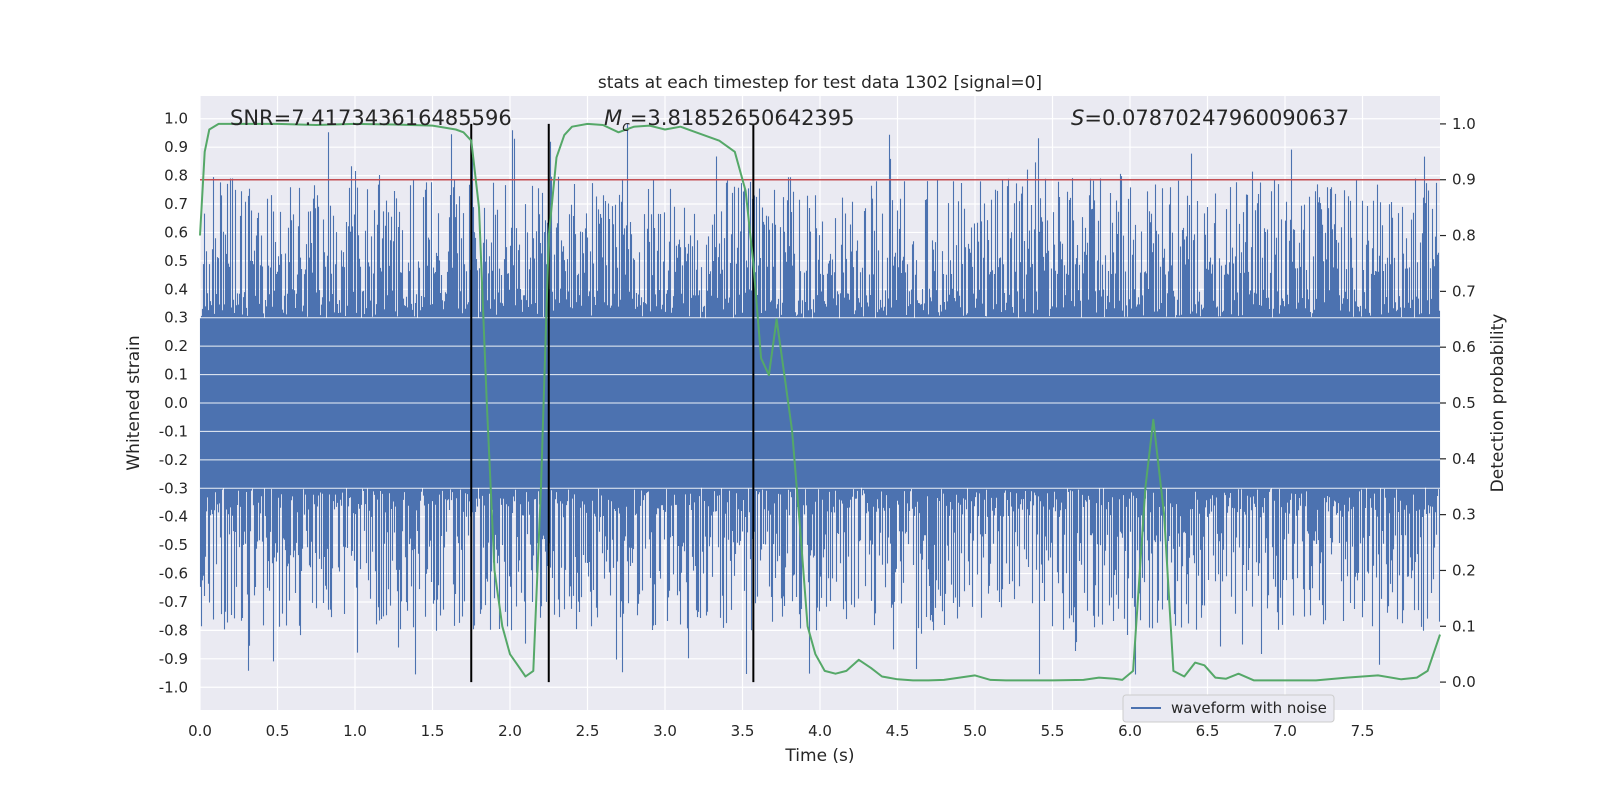  What do you see at coordinates (975, 731) in the screenshot?
I see `x-tick-label: 5.0` at bounding box center [975, 731].